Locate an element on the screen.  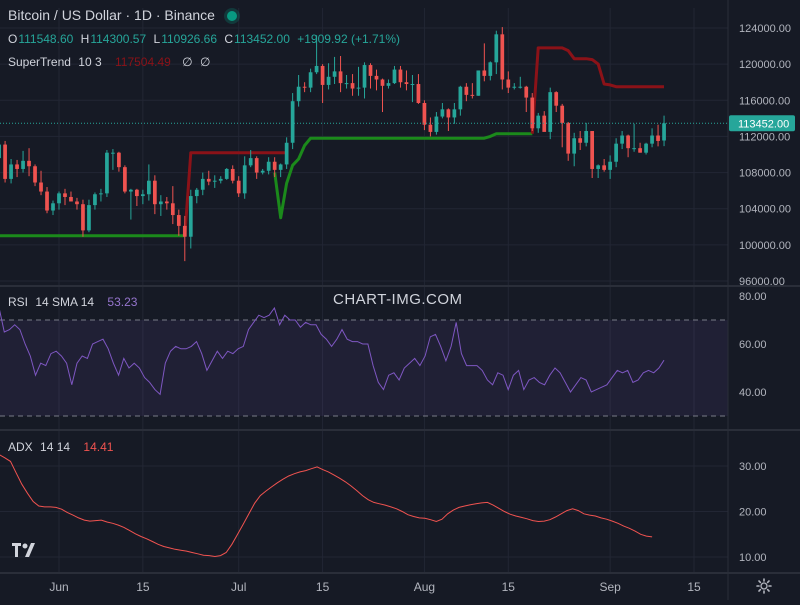
low-value: 110926.66 is located at coordinates (189, 39).